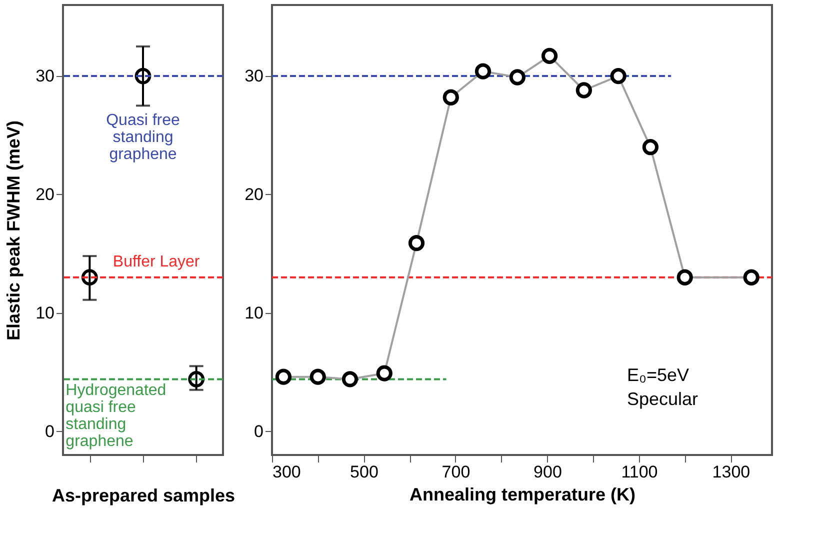  What do you see at coordinates (143, 138) in the screenshot?
I see `ref-line-label: Quasi free standing graphene` at bounding box center [143, 138].